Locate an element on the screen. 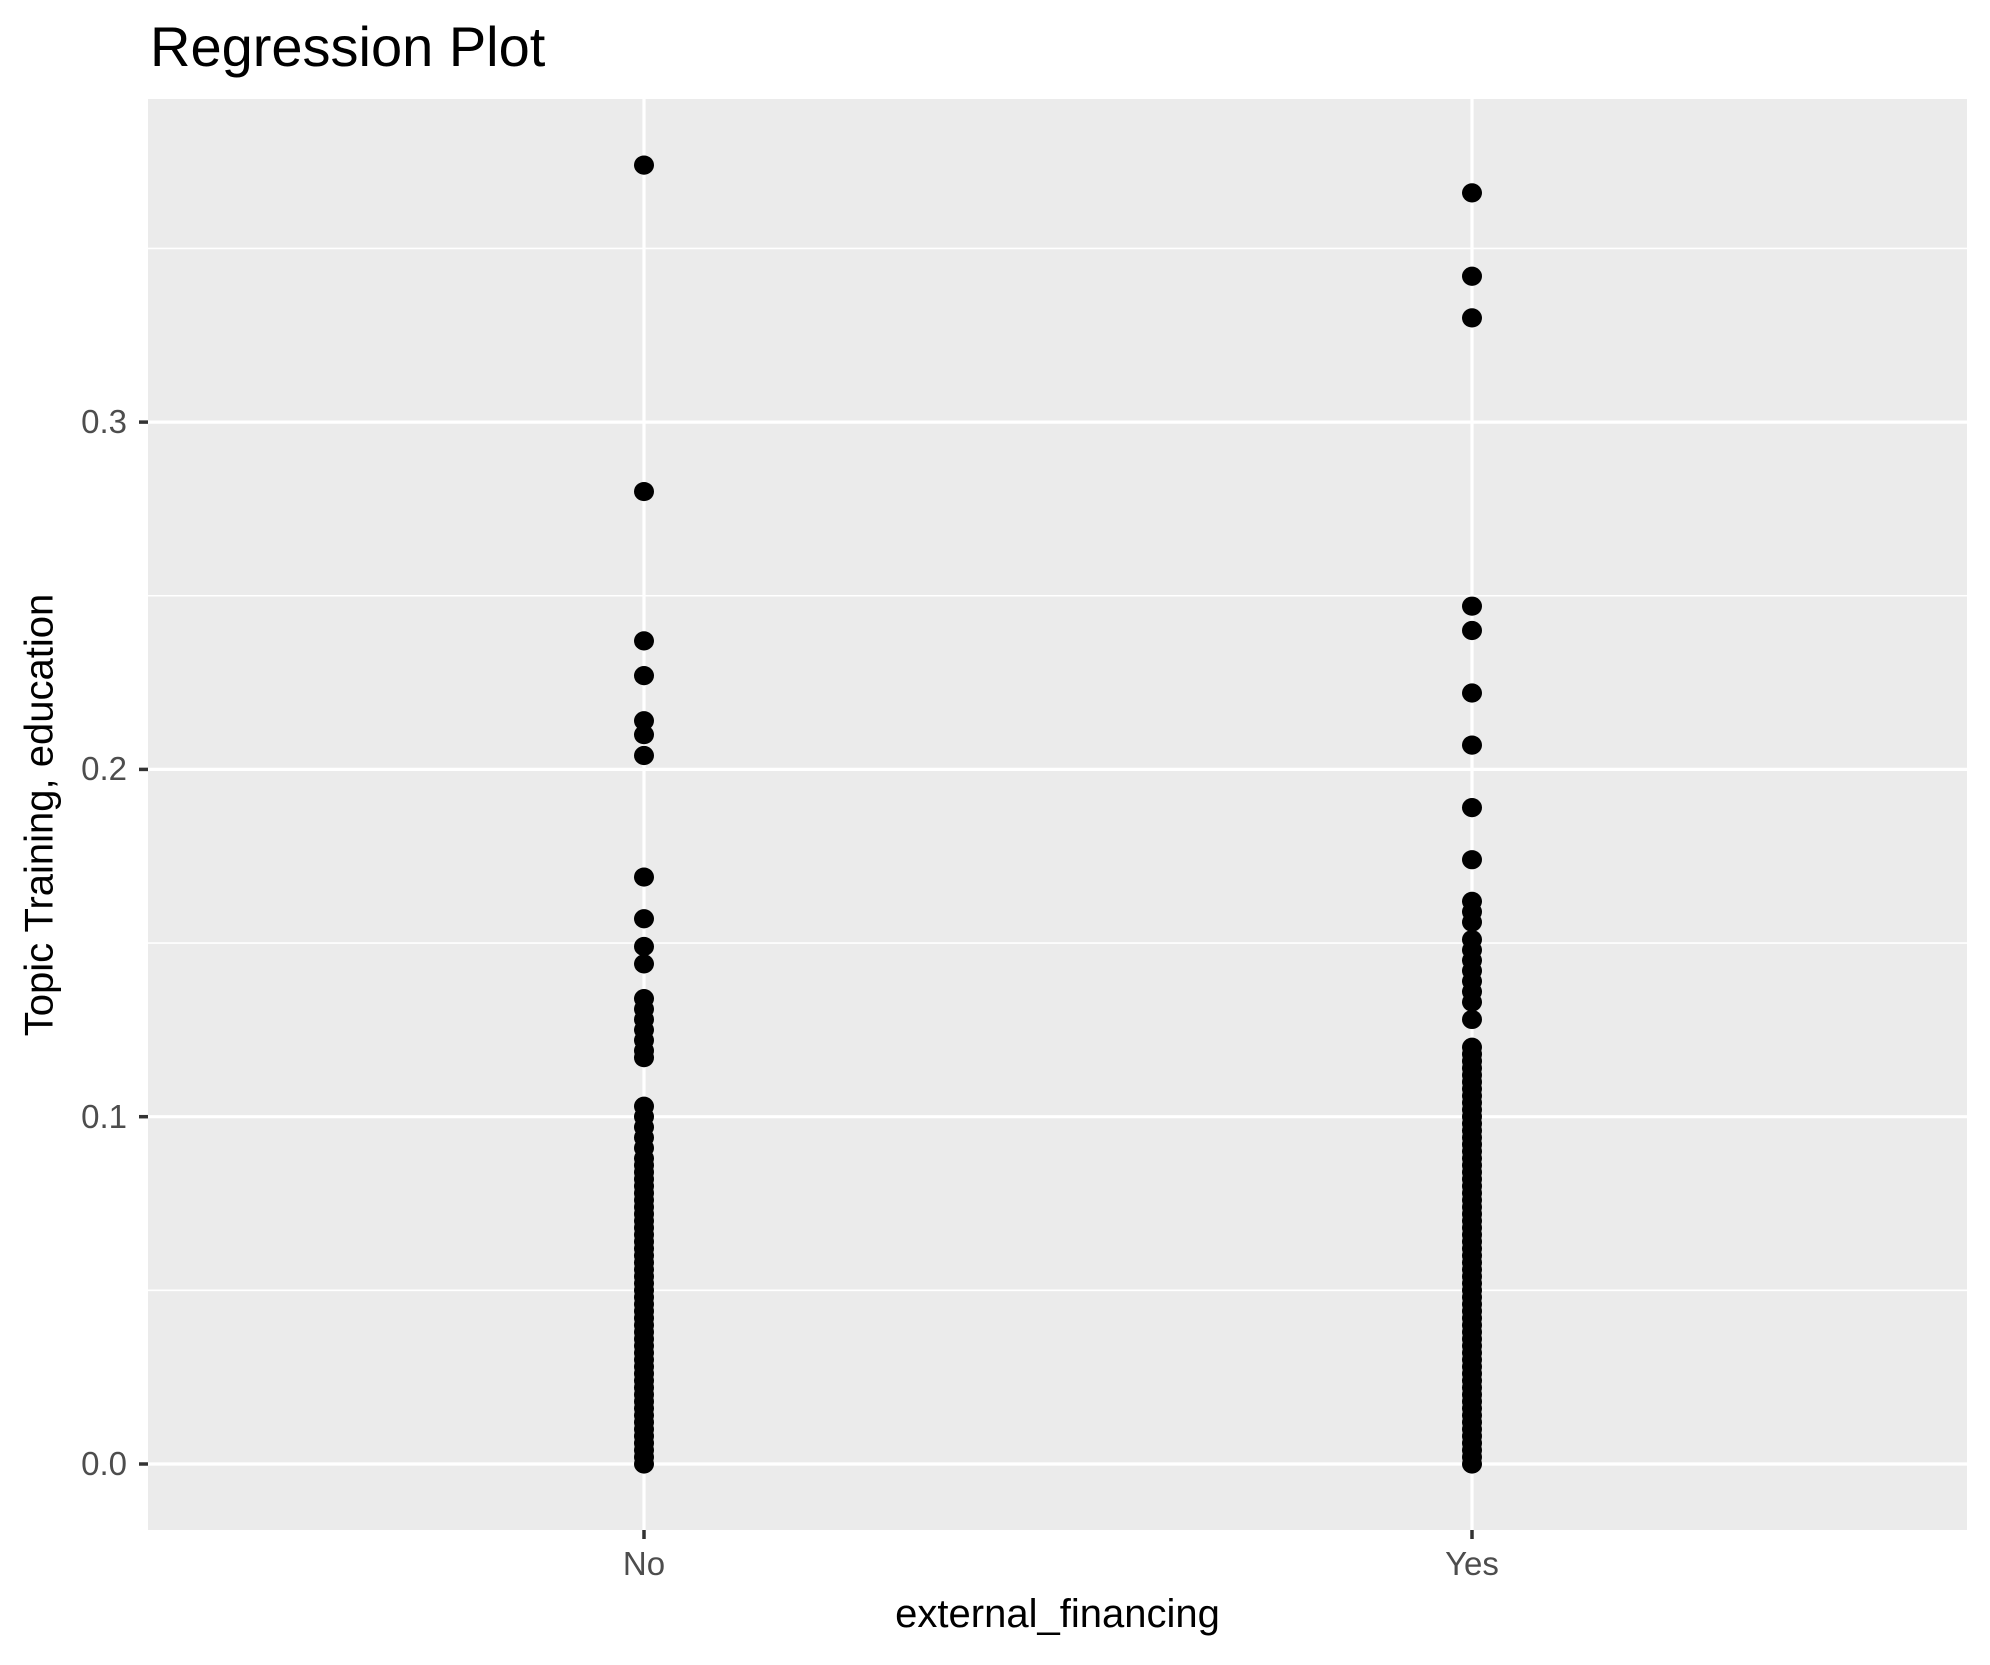 Image resolution: width=1990 pixels, height=1665 pixels. y-tick-label: 0.0 is located at coordinates (104, 1463).